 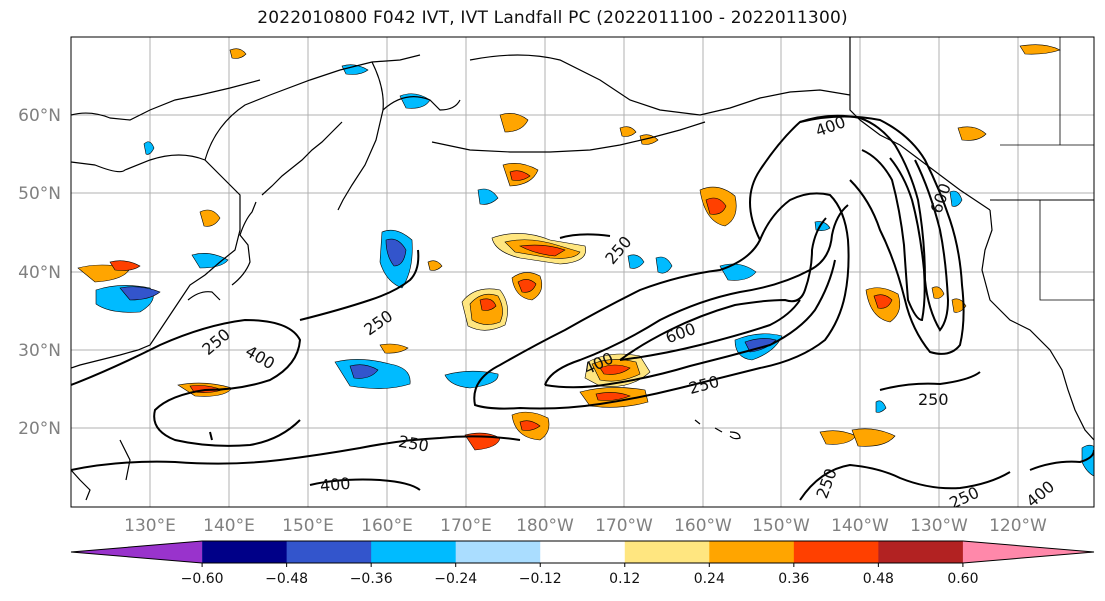 I want to click on colorbar-tick-label: 0.60, so click(x=962, y=579).